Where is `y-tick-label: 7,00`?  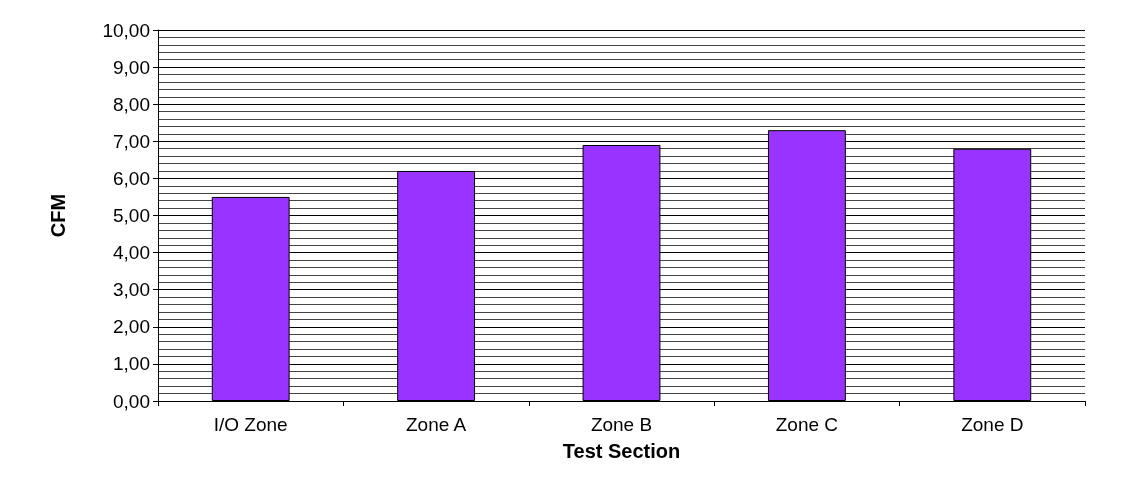
y-tick-label: 7,00 is located at coordinates (131, 141).